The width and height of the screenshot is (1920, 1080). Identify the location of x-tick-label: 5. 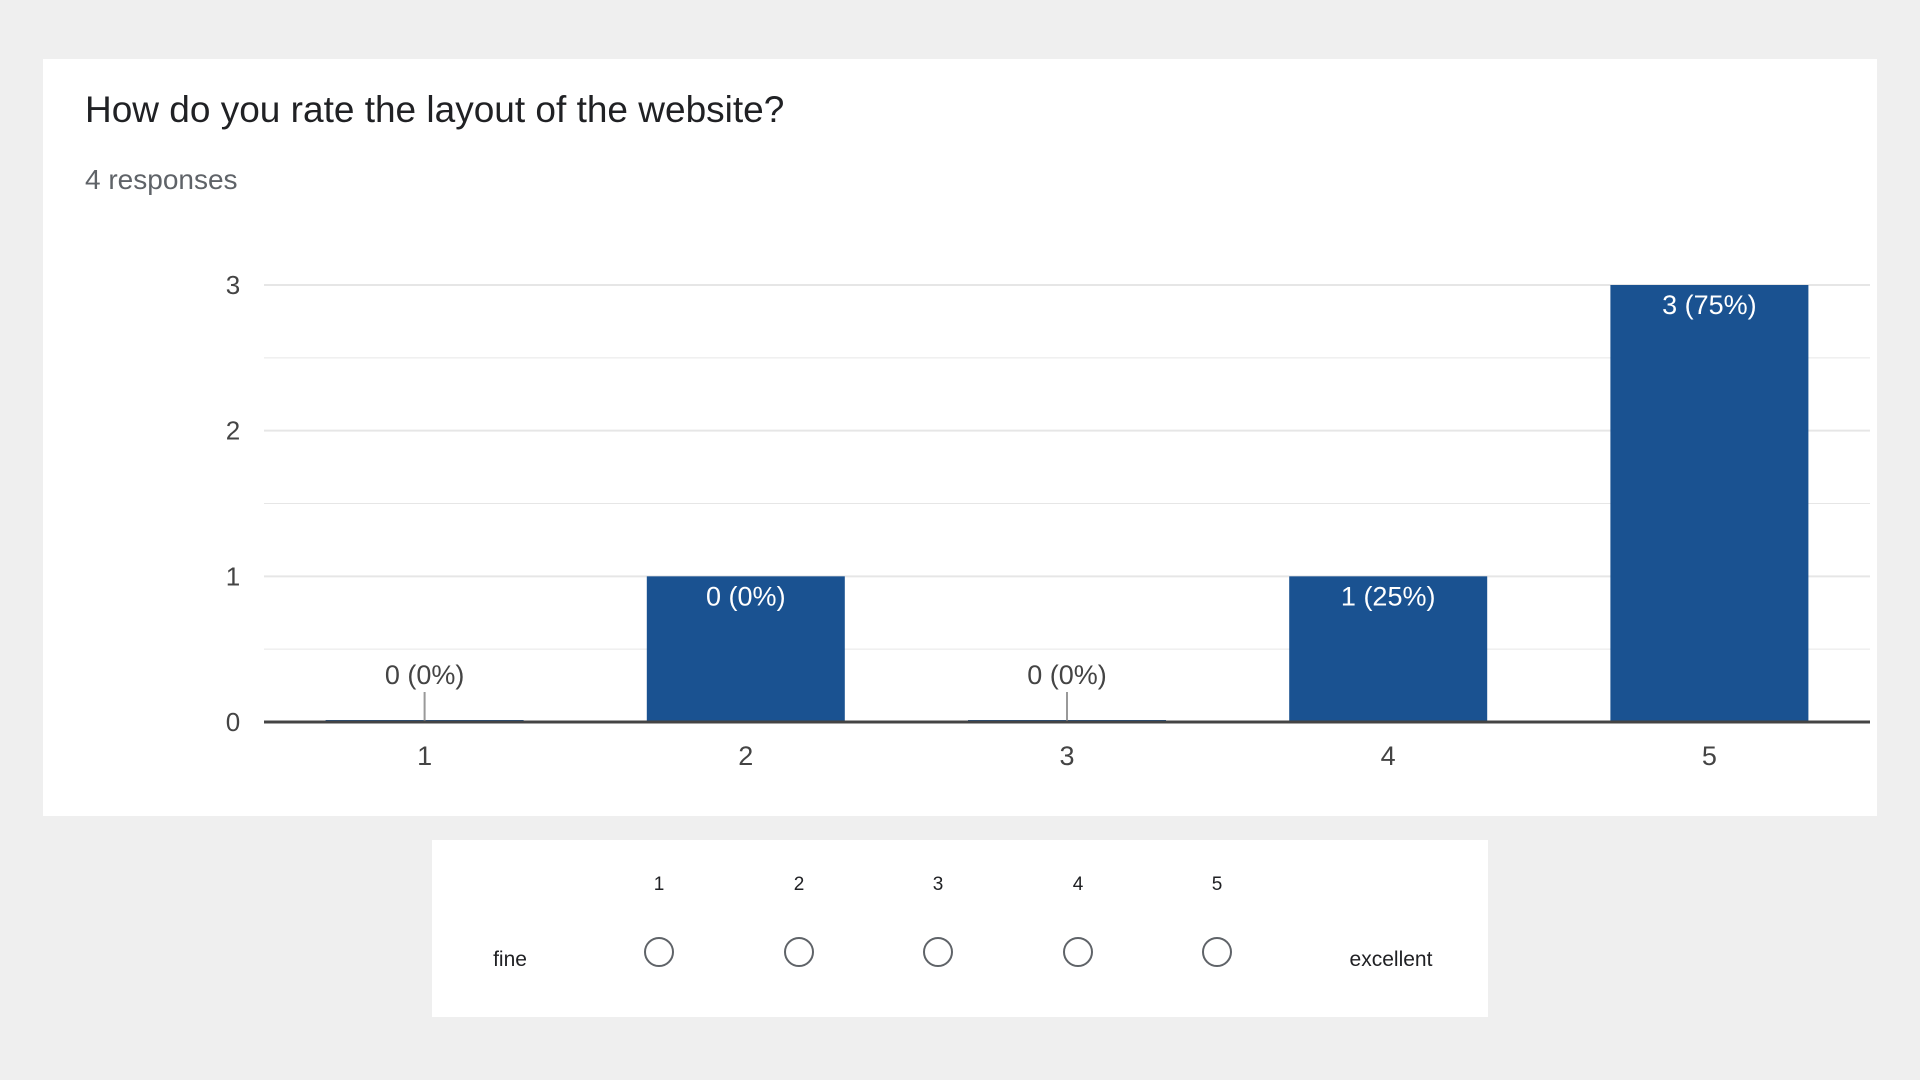
(1709, 756).